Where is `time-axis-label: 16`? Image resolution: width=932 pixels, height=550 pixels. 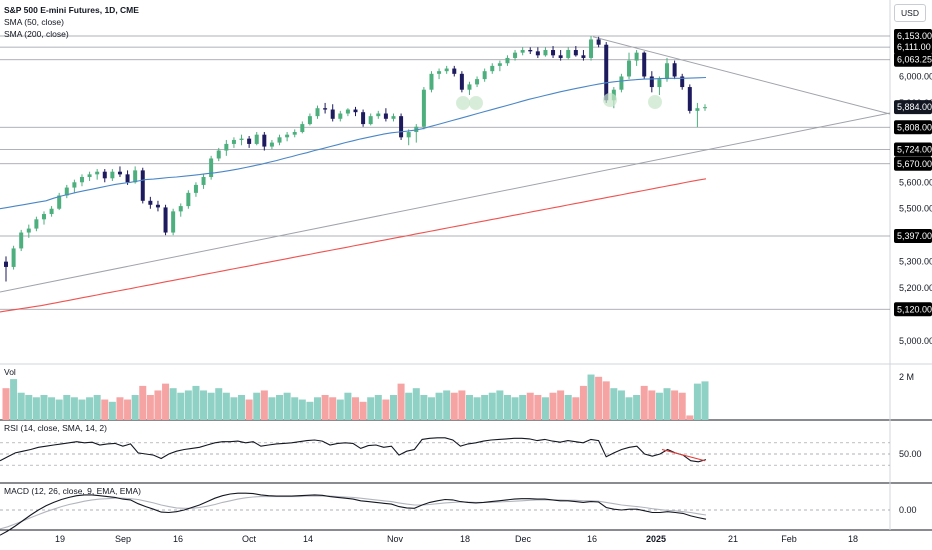
time-axis-label: 16 is located at coordinates (178, 539).